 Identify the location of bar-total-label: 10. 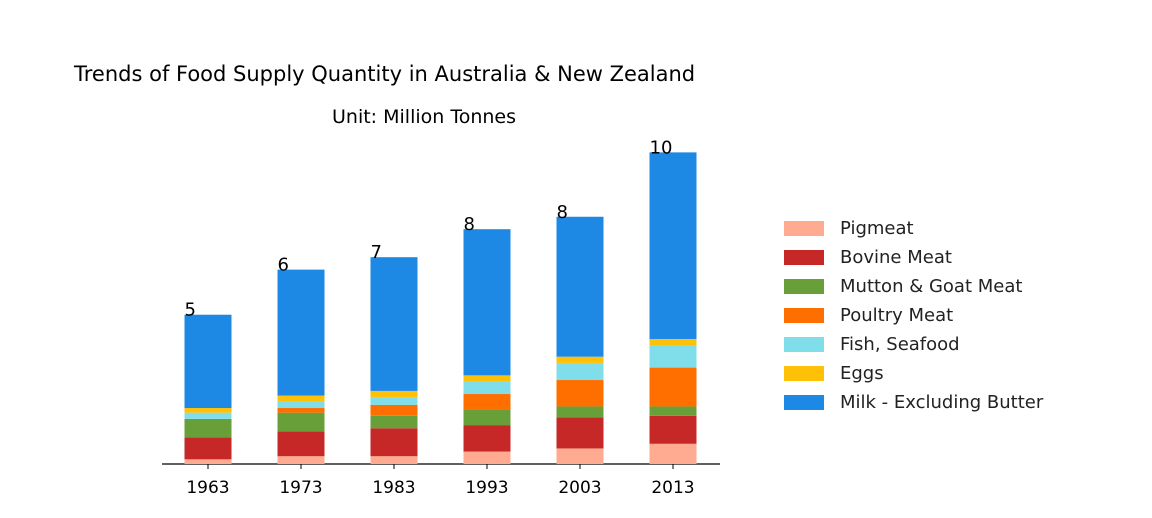
(661, 147).